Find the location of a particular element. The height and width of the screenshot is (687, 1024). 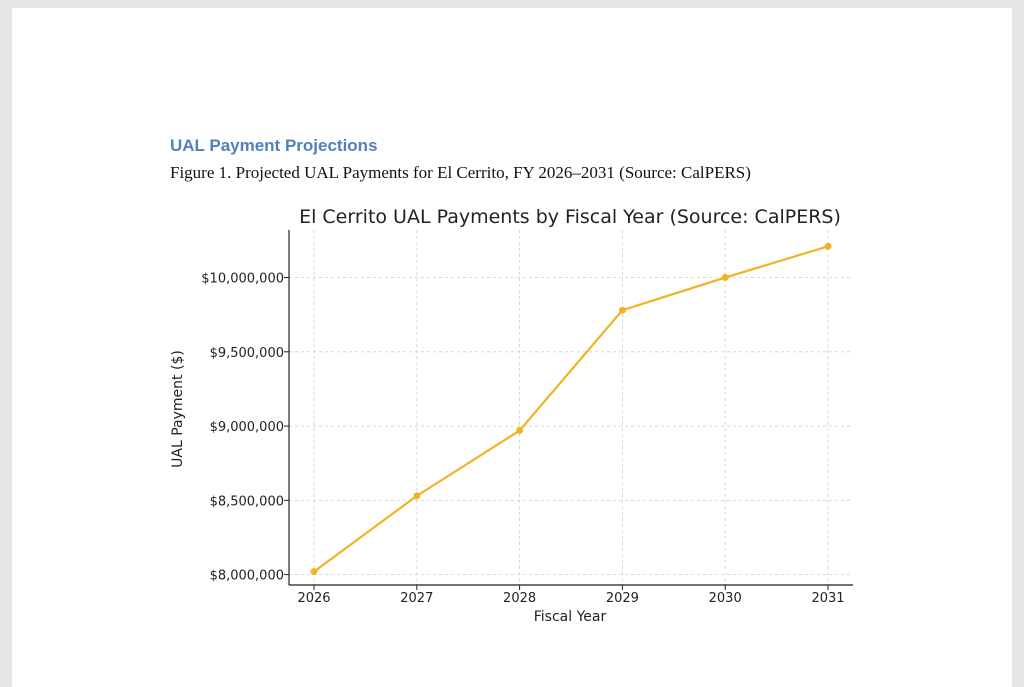

x-axis-ticks: 2026 2027 2028 2029 2030 2031 is located at coordinates (571, 595).